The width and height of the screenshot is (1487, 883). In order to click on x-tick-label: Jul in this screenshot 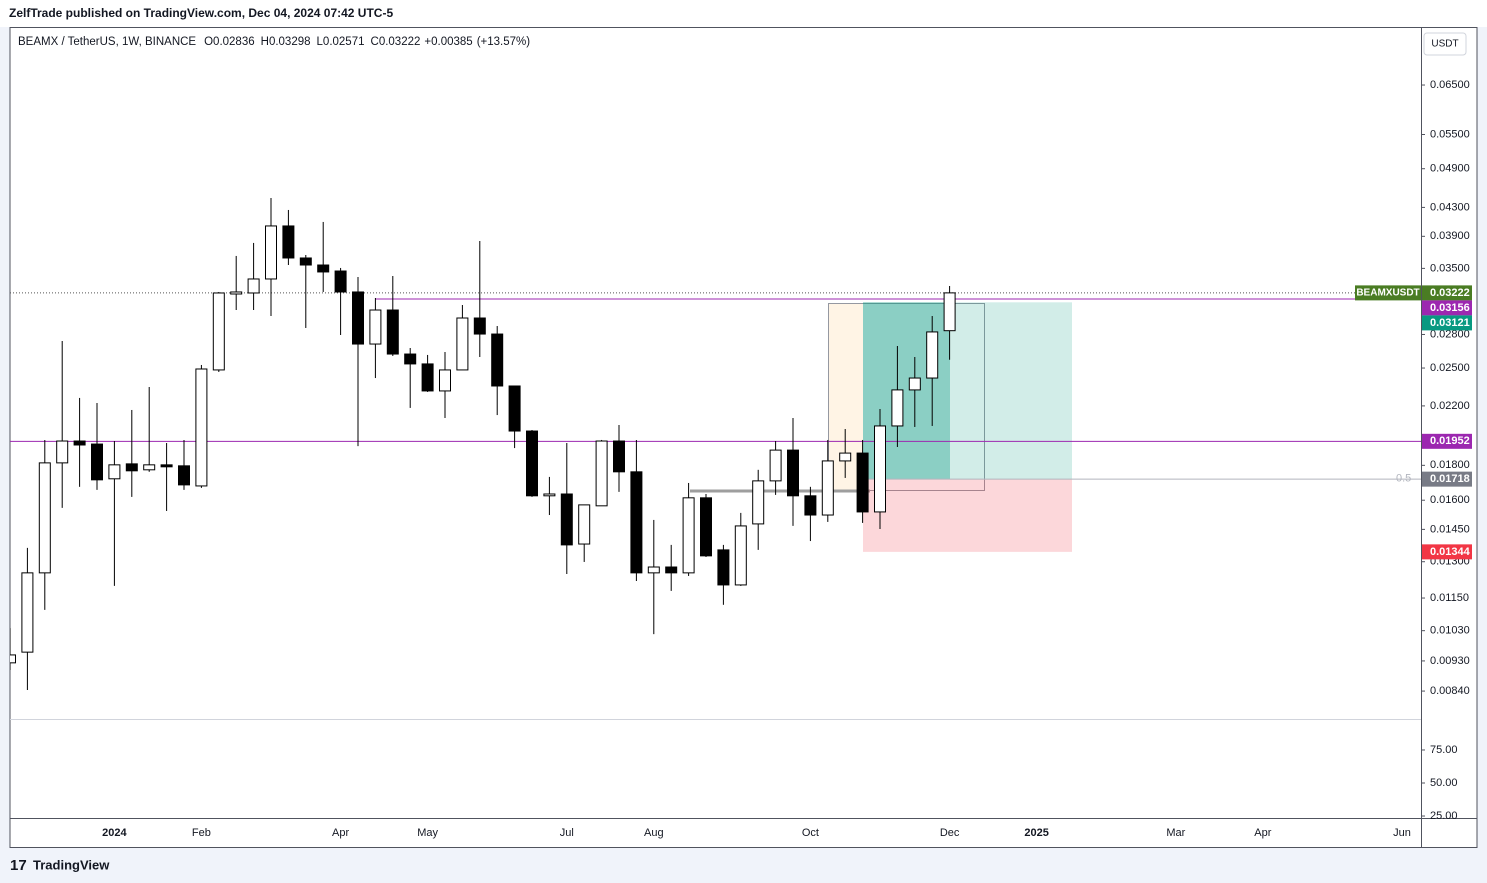, I will do `click(567, 833)`.